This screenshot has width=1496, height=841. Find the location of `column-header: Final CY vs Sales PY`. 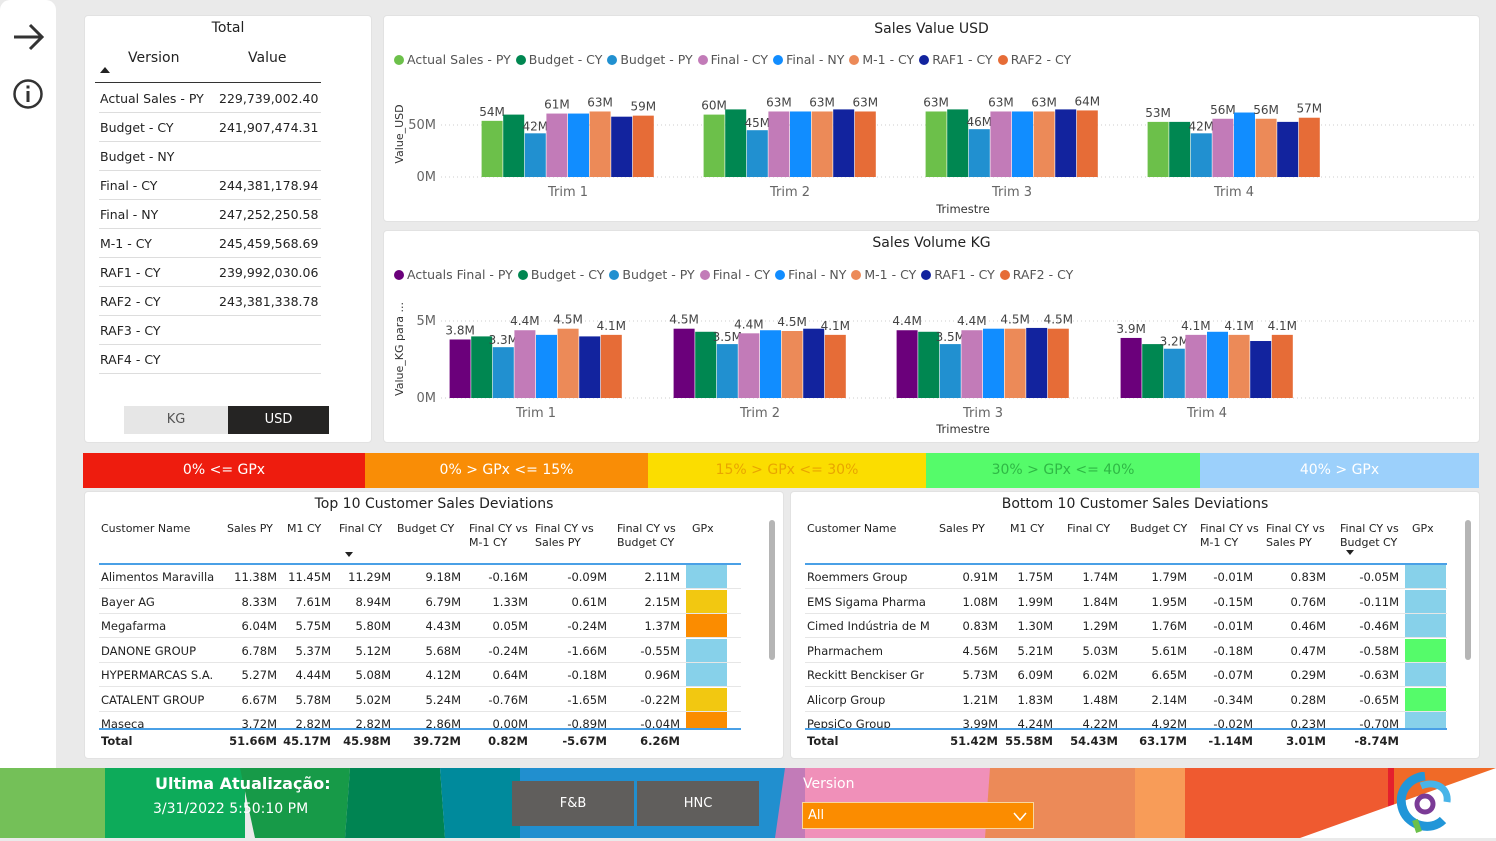

column-header: Final CY vs Sales PY is located at coordinates (564, 535).